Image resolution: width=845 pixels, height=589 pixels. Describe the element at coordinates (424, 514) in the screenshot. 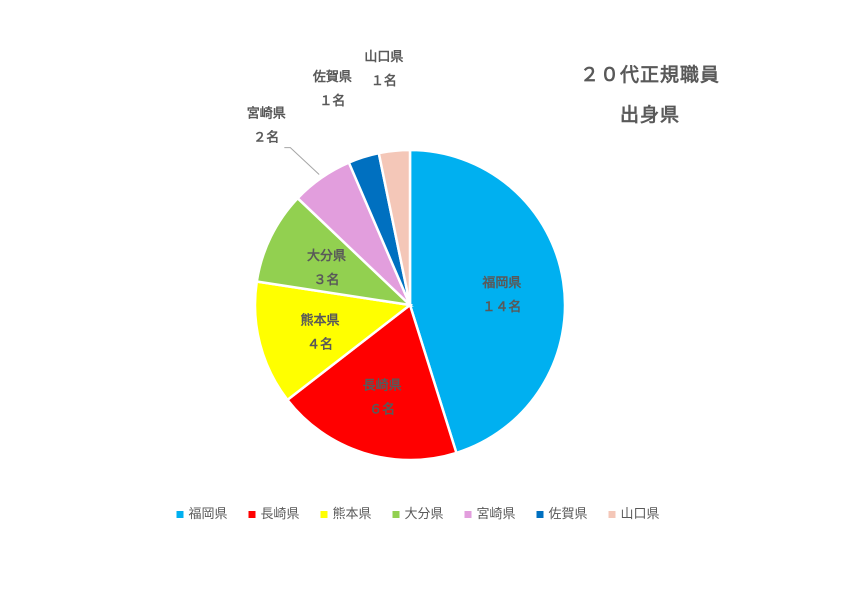

I see `legend-label-4: 大分県` at that location.